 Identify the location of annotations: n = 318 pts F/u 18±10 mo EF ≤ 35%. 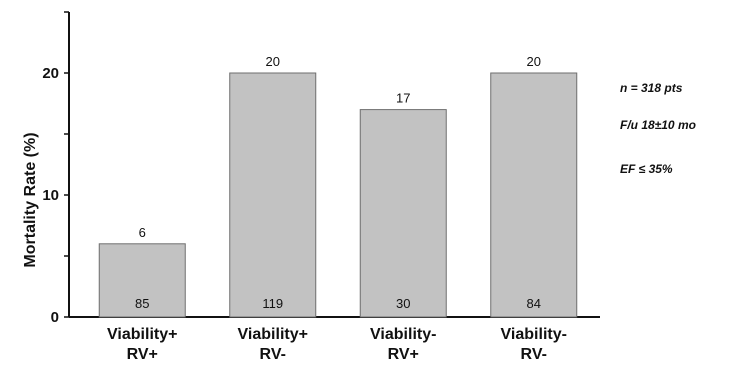
(658, 128).